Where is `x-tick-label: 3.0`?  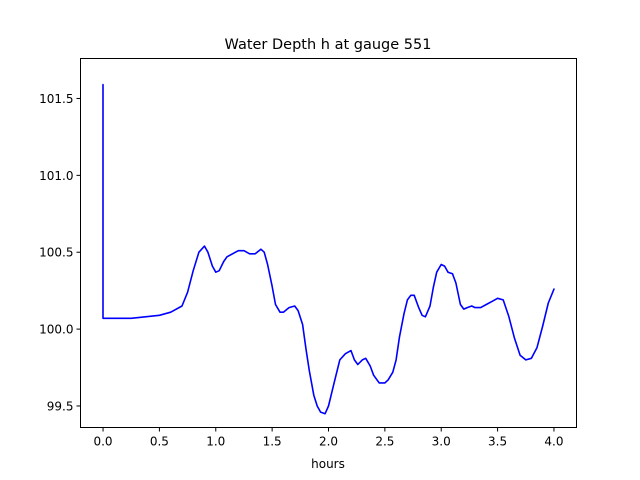 x-tick-label: 3.0 is located at coordinates (441, 442).